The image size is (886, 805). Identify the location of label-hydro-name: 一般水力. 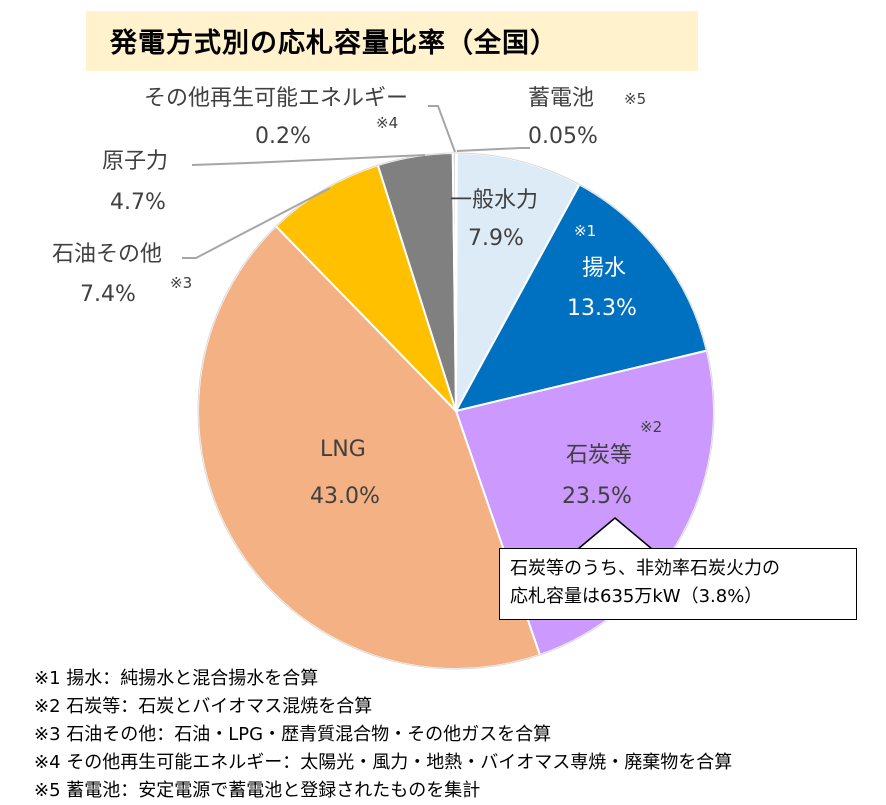
(494, 200).